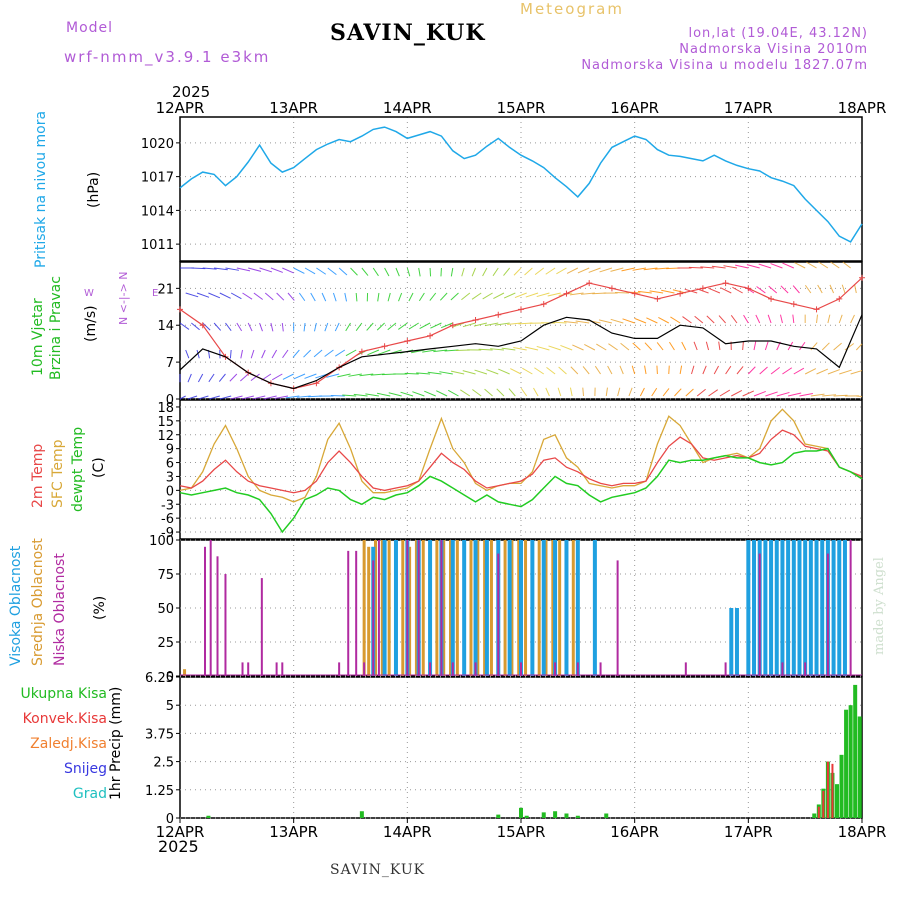  What do you see at coordinates (859, 767) in the screenshot?
I see `total-precip-bar` at bounding box center [859, 767].